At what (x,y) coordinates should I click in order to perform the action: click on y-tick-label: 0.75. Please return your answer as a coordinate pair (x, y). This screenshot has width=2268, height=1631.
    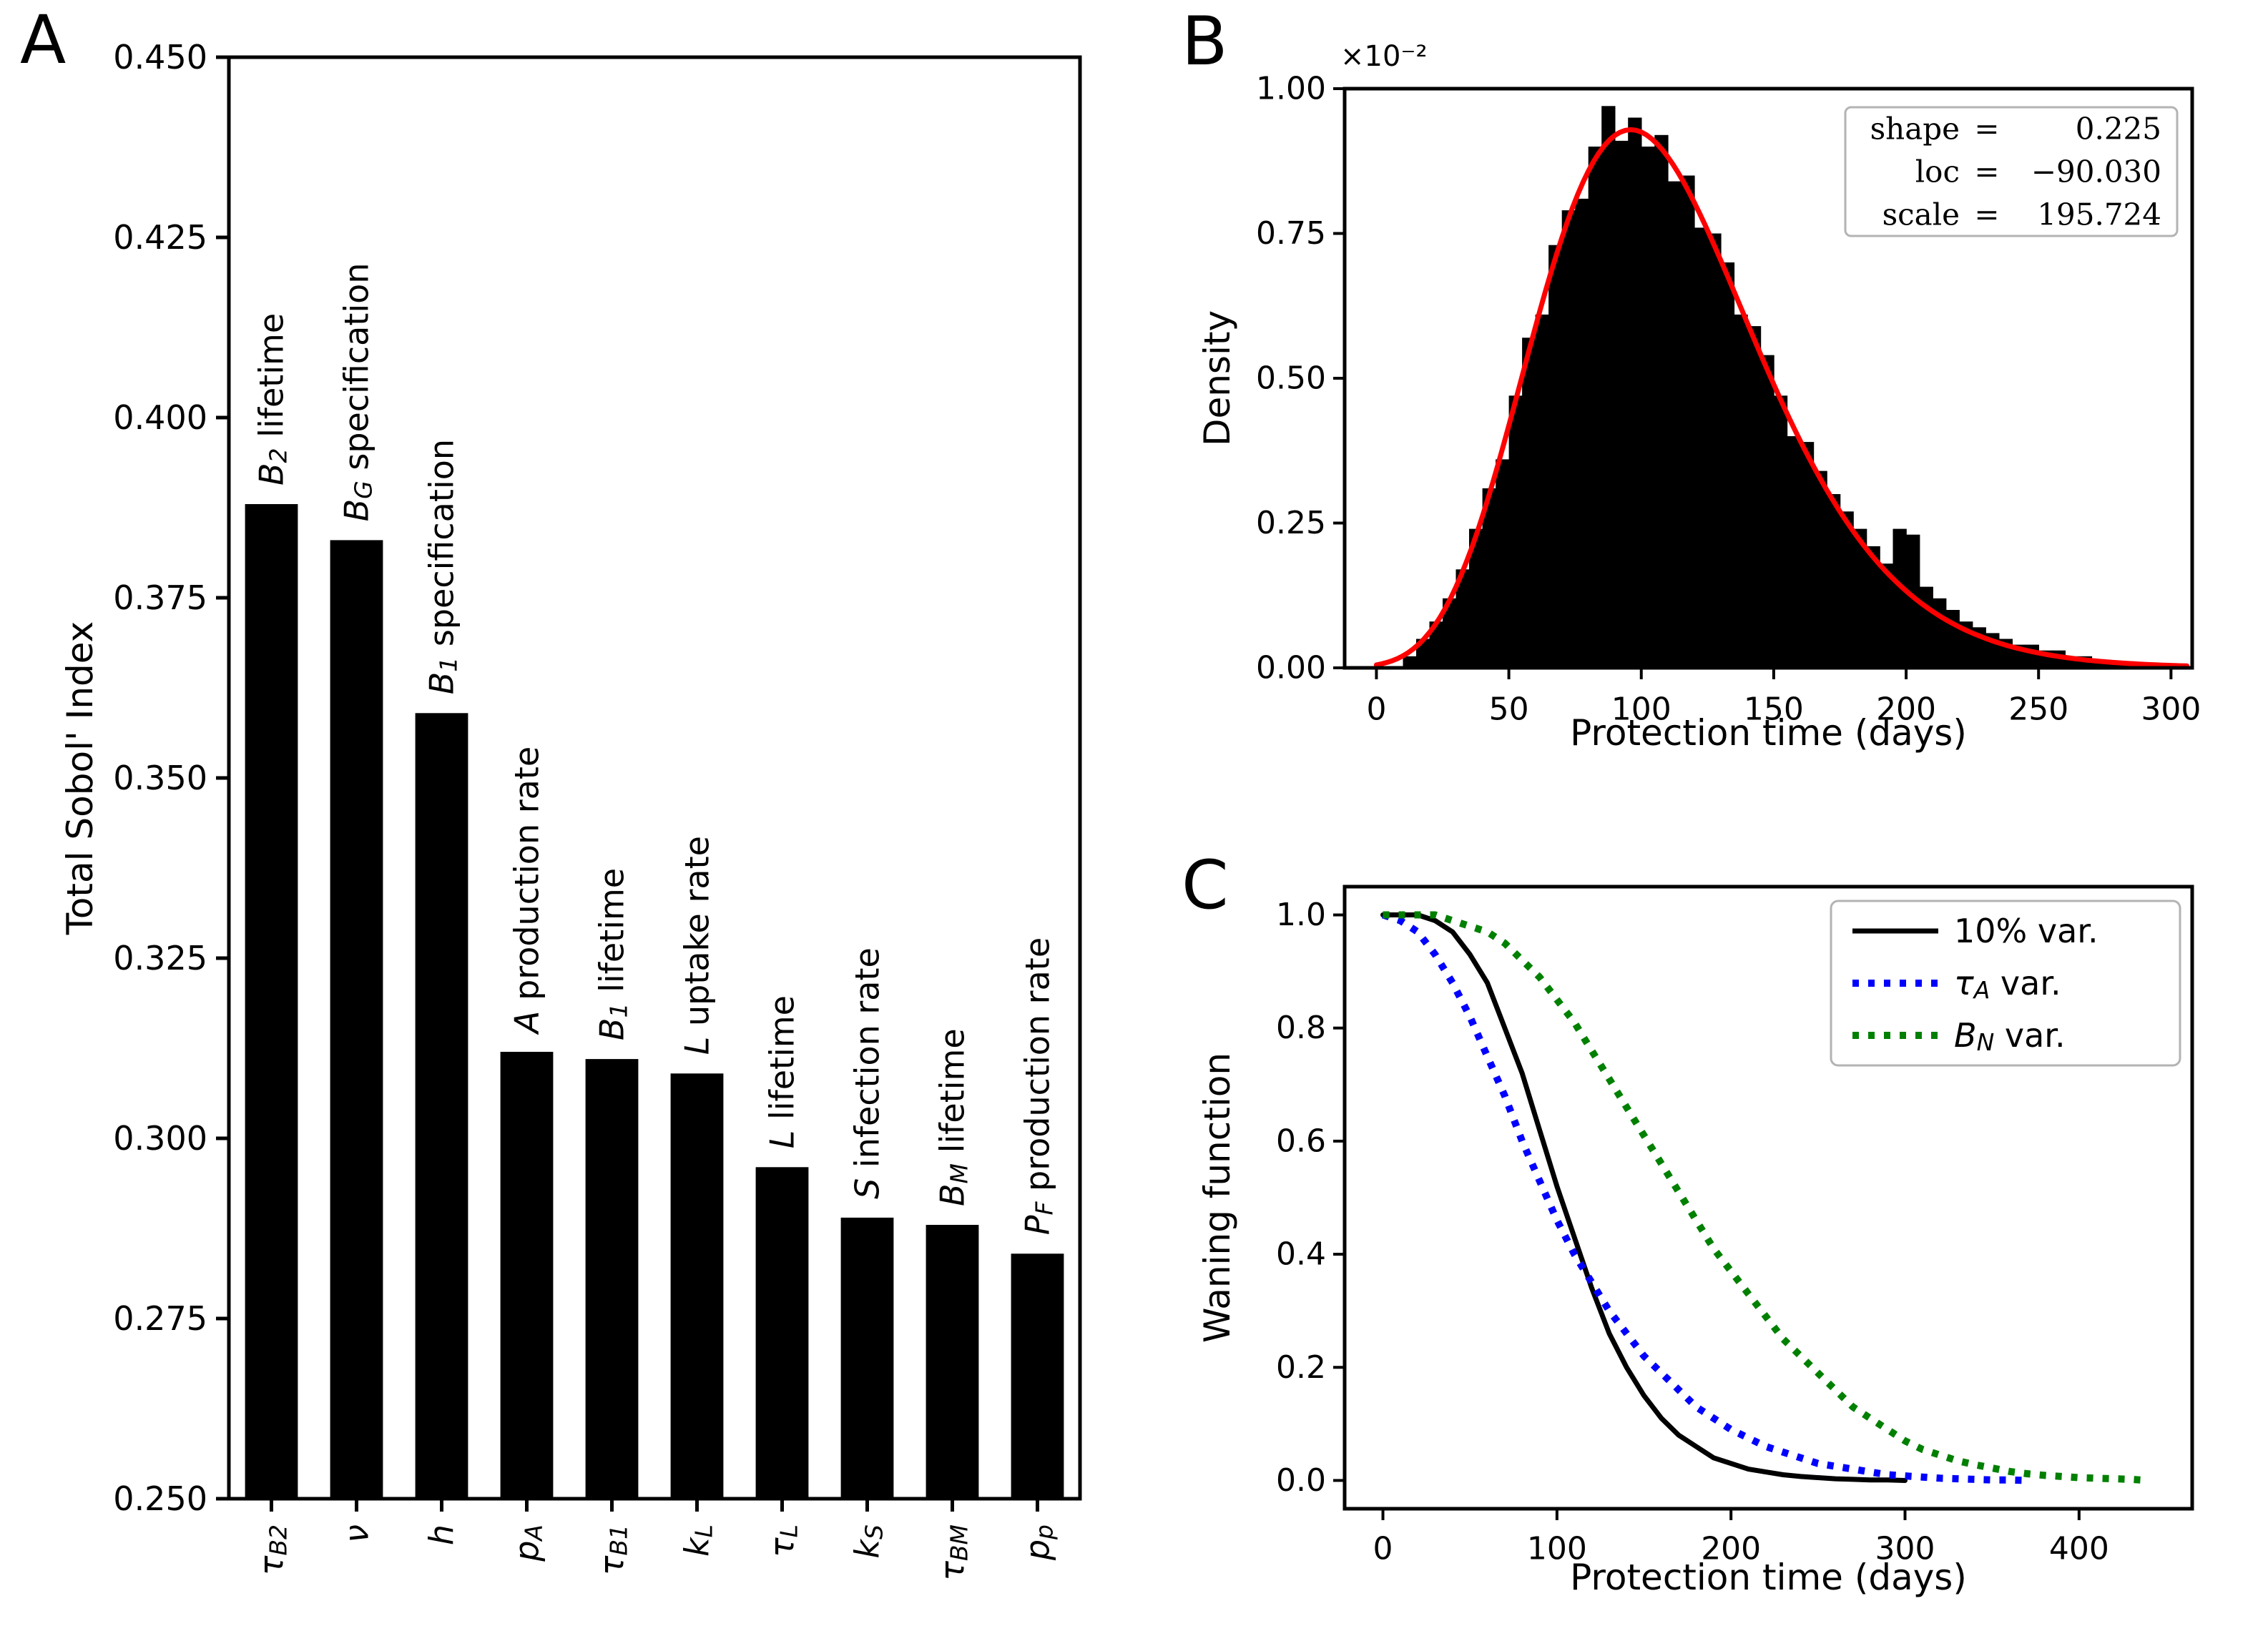
    Looking at the image, I should click on (1291, 233).